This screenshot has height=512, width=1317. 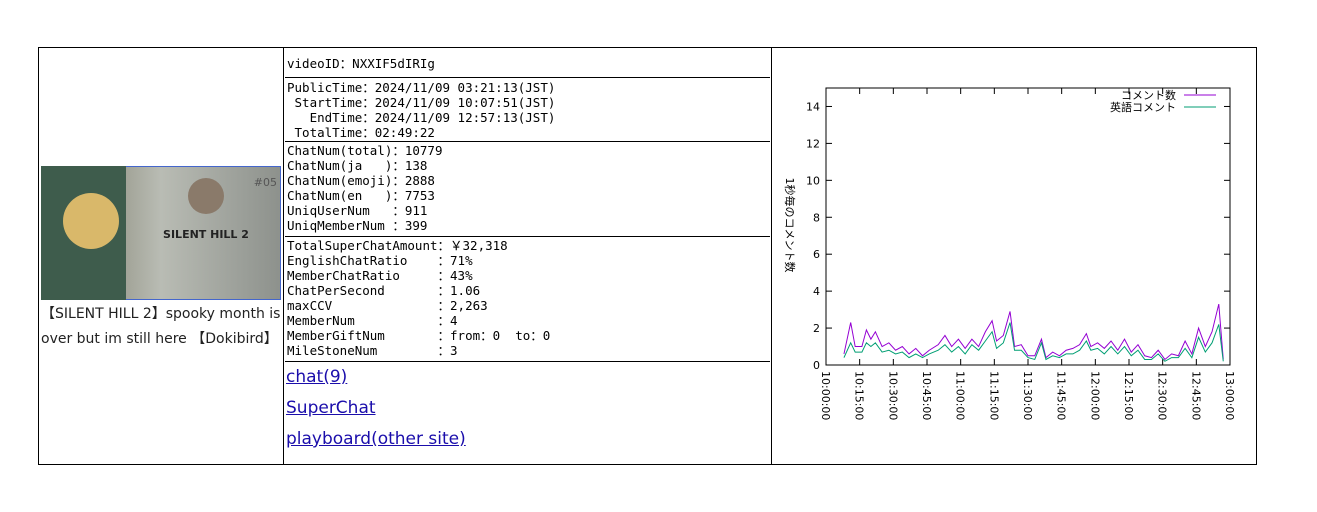 I want to click on info-line: ChatNum(total)：10779, so click(x=365, y=150).